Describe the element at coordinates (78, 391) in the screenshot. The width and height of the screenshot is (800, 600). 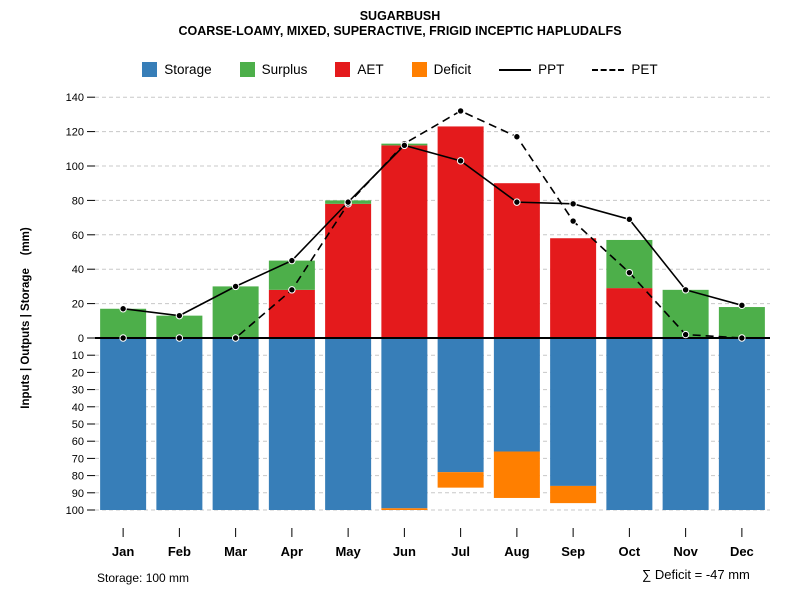
I see `y-tick-label: 30` at that location.